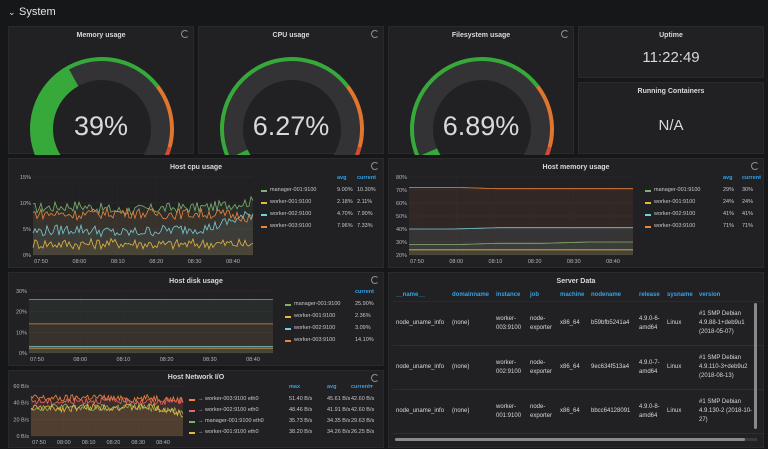 This screenshot has height=449, width=768. What do you see at coordinates (334, 341) in the screenshot?
I see `legend-item: worker-003:9100 14.10%` at bounding box center [334, 341].